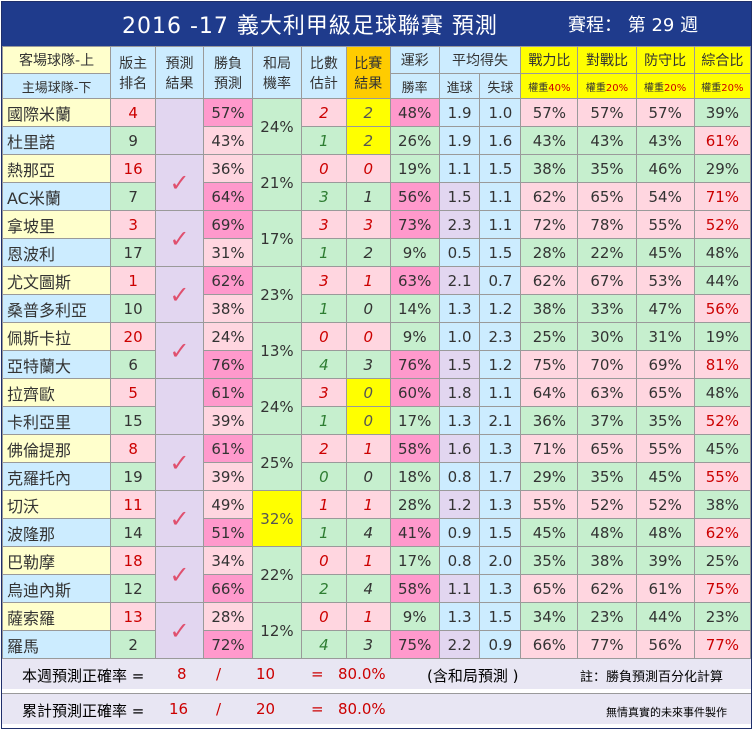 The image size is (753, 731). What do you see at coordinates (665, 140) in the screenshot?
I see `defense-ratio: 43%` at bounding box center [665, 140].